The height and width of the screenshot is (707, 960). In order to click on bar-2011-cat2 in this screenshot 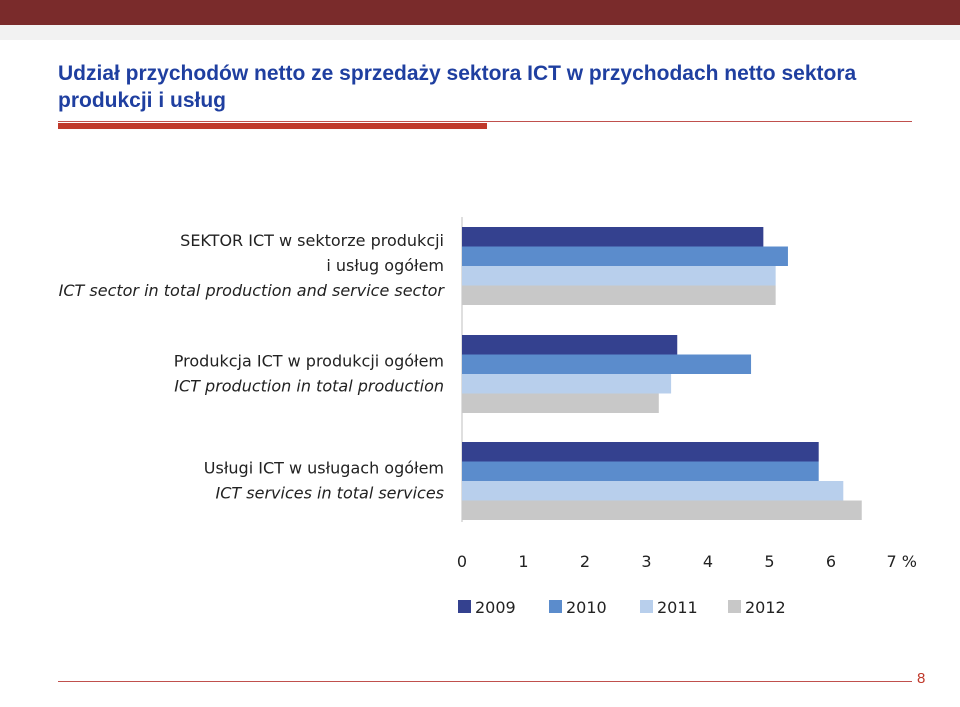, I will do `click(567, 384)`.